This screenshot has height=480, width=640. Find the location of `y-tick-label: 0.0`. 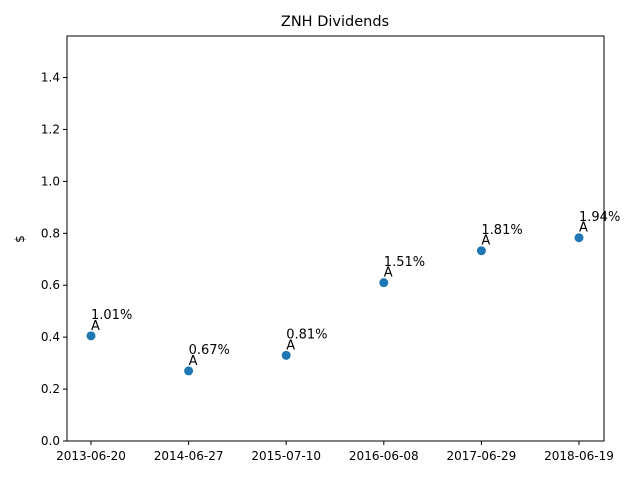

y-tick-label: 0.0 is located at coordinates (50, 441).